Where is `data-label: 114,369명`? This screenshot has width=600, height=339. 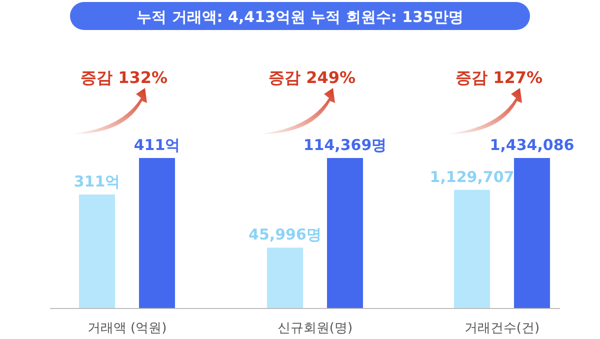
data-label: 114,369명 is located at coordinates (345, 145).